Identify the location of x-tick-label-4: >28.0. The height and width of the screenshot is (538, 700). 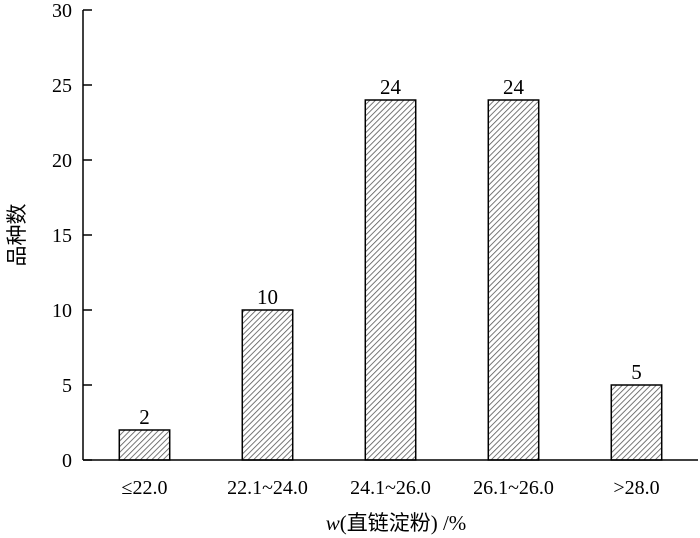
(636, 488).